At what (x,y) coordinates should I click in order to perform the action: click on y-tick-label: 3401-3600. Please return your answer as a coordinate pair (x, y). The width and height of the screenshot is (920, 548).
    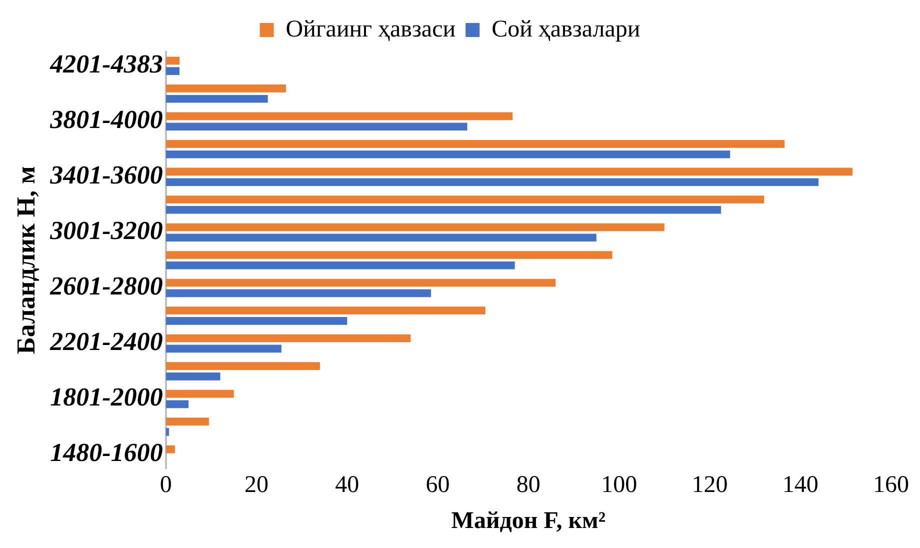
    Looking at the image, I should click on (106, 175).